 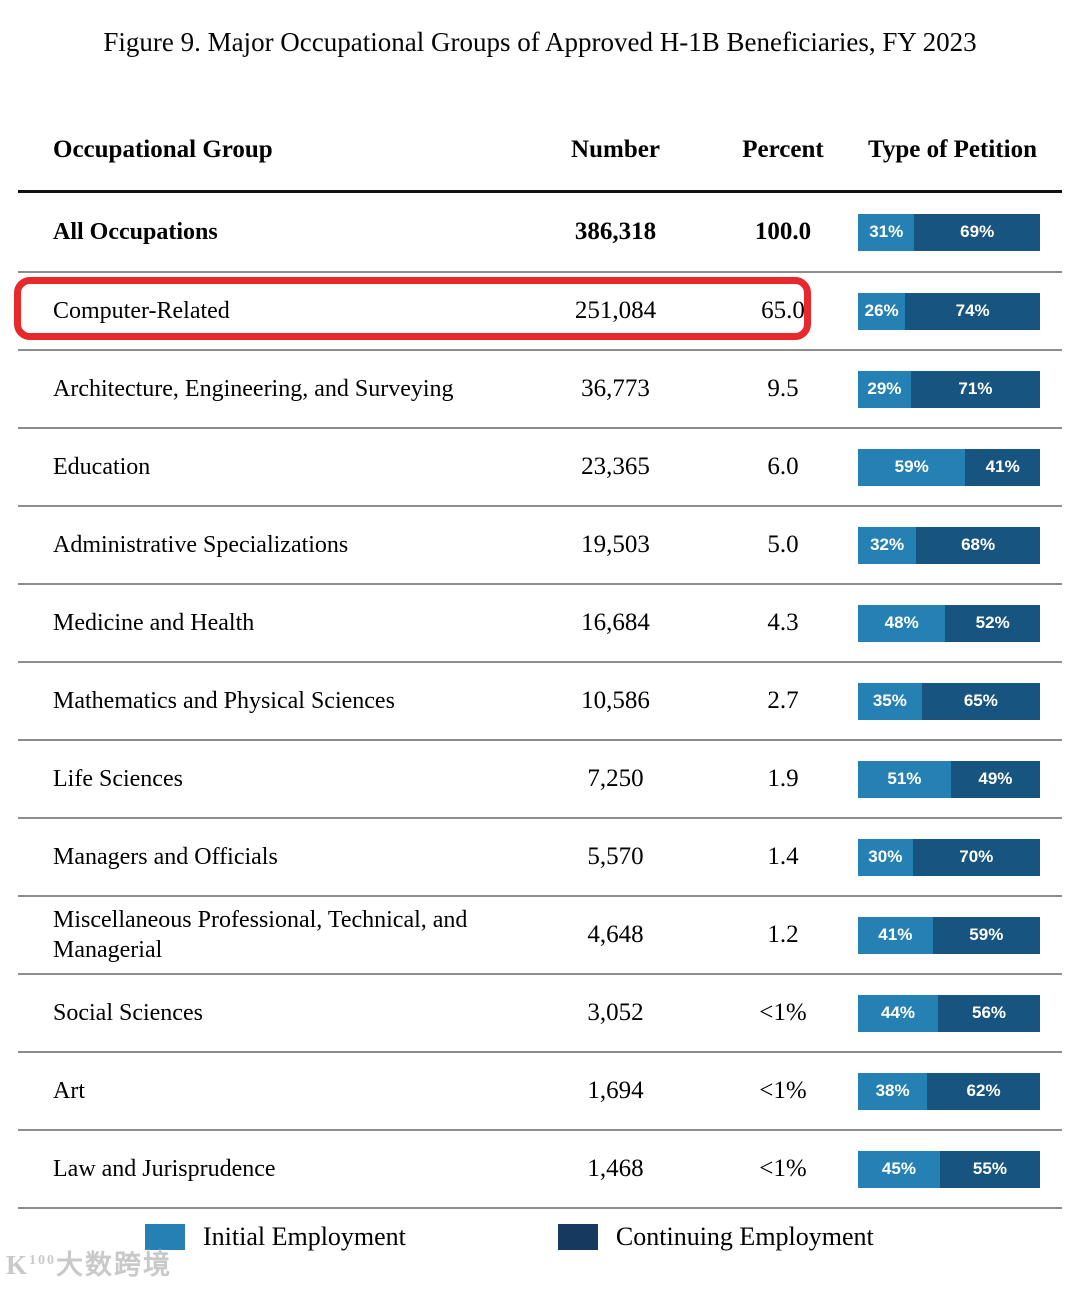 What do you see at coordinates (615, 856) in the screenshot?
I see `number-value: 5,570` at bounding box center [615, 856].